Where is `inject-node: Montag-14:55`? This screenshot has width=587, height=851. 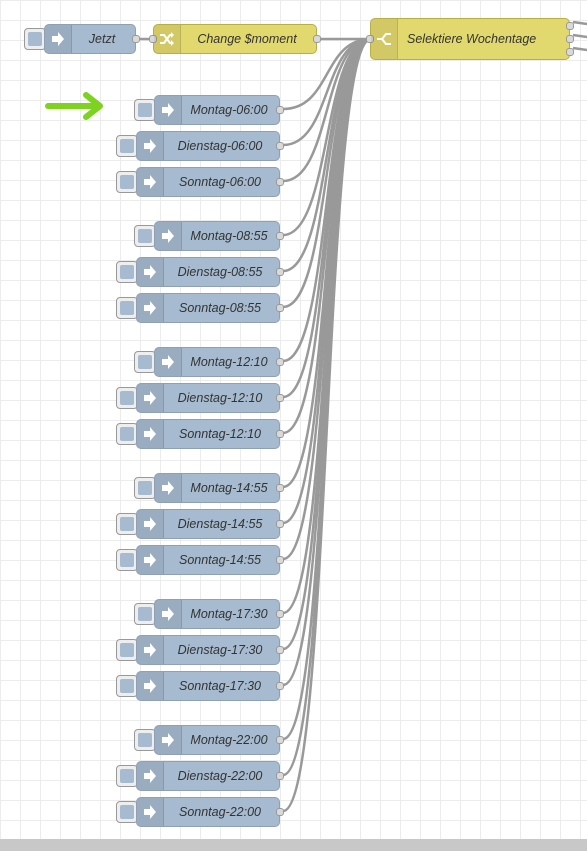 inject-node: Montag-14:55 is located at coordinates (219, 488).